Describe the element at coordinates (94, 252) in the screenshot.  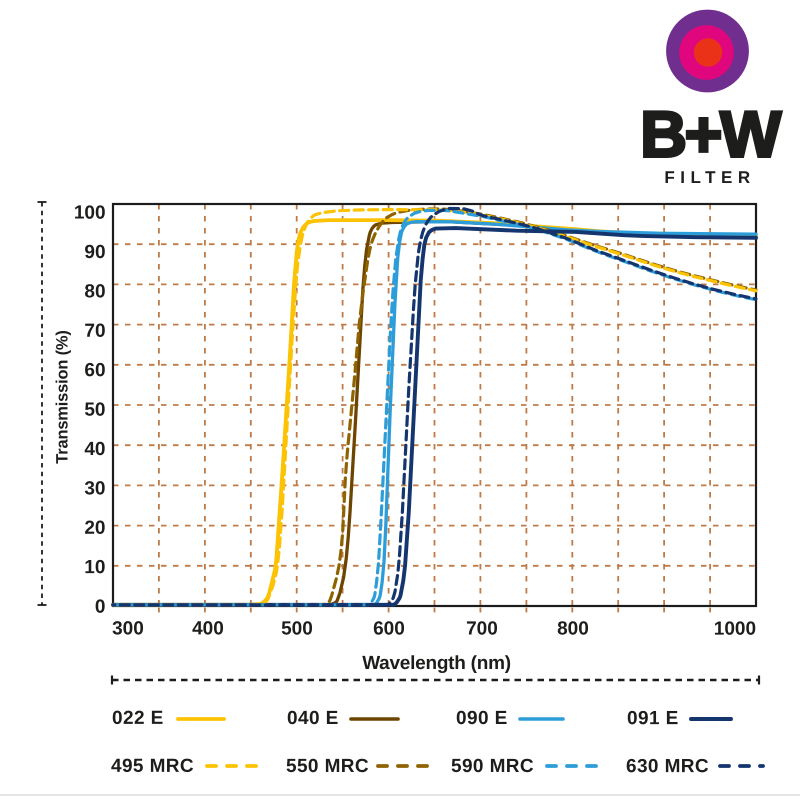
I see `svg-text: 90` at that location.